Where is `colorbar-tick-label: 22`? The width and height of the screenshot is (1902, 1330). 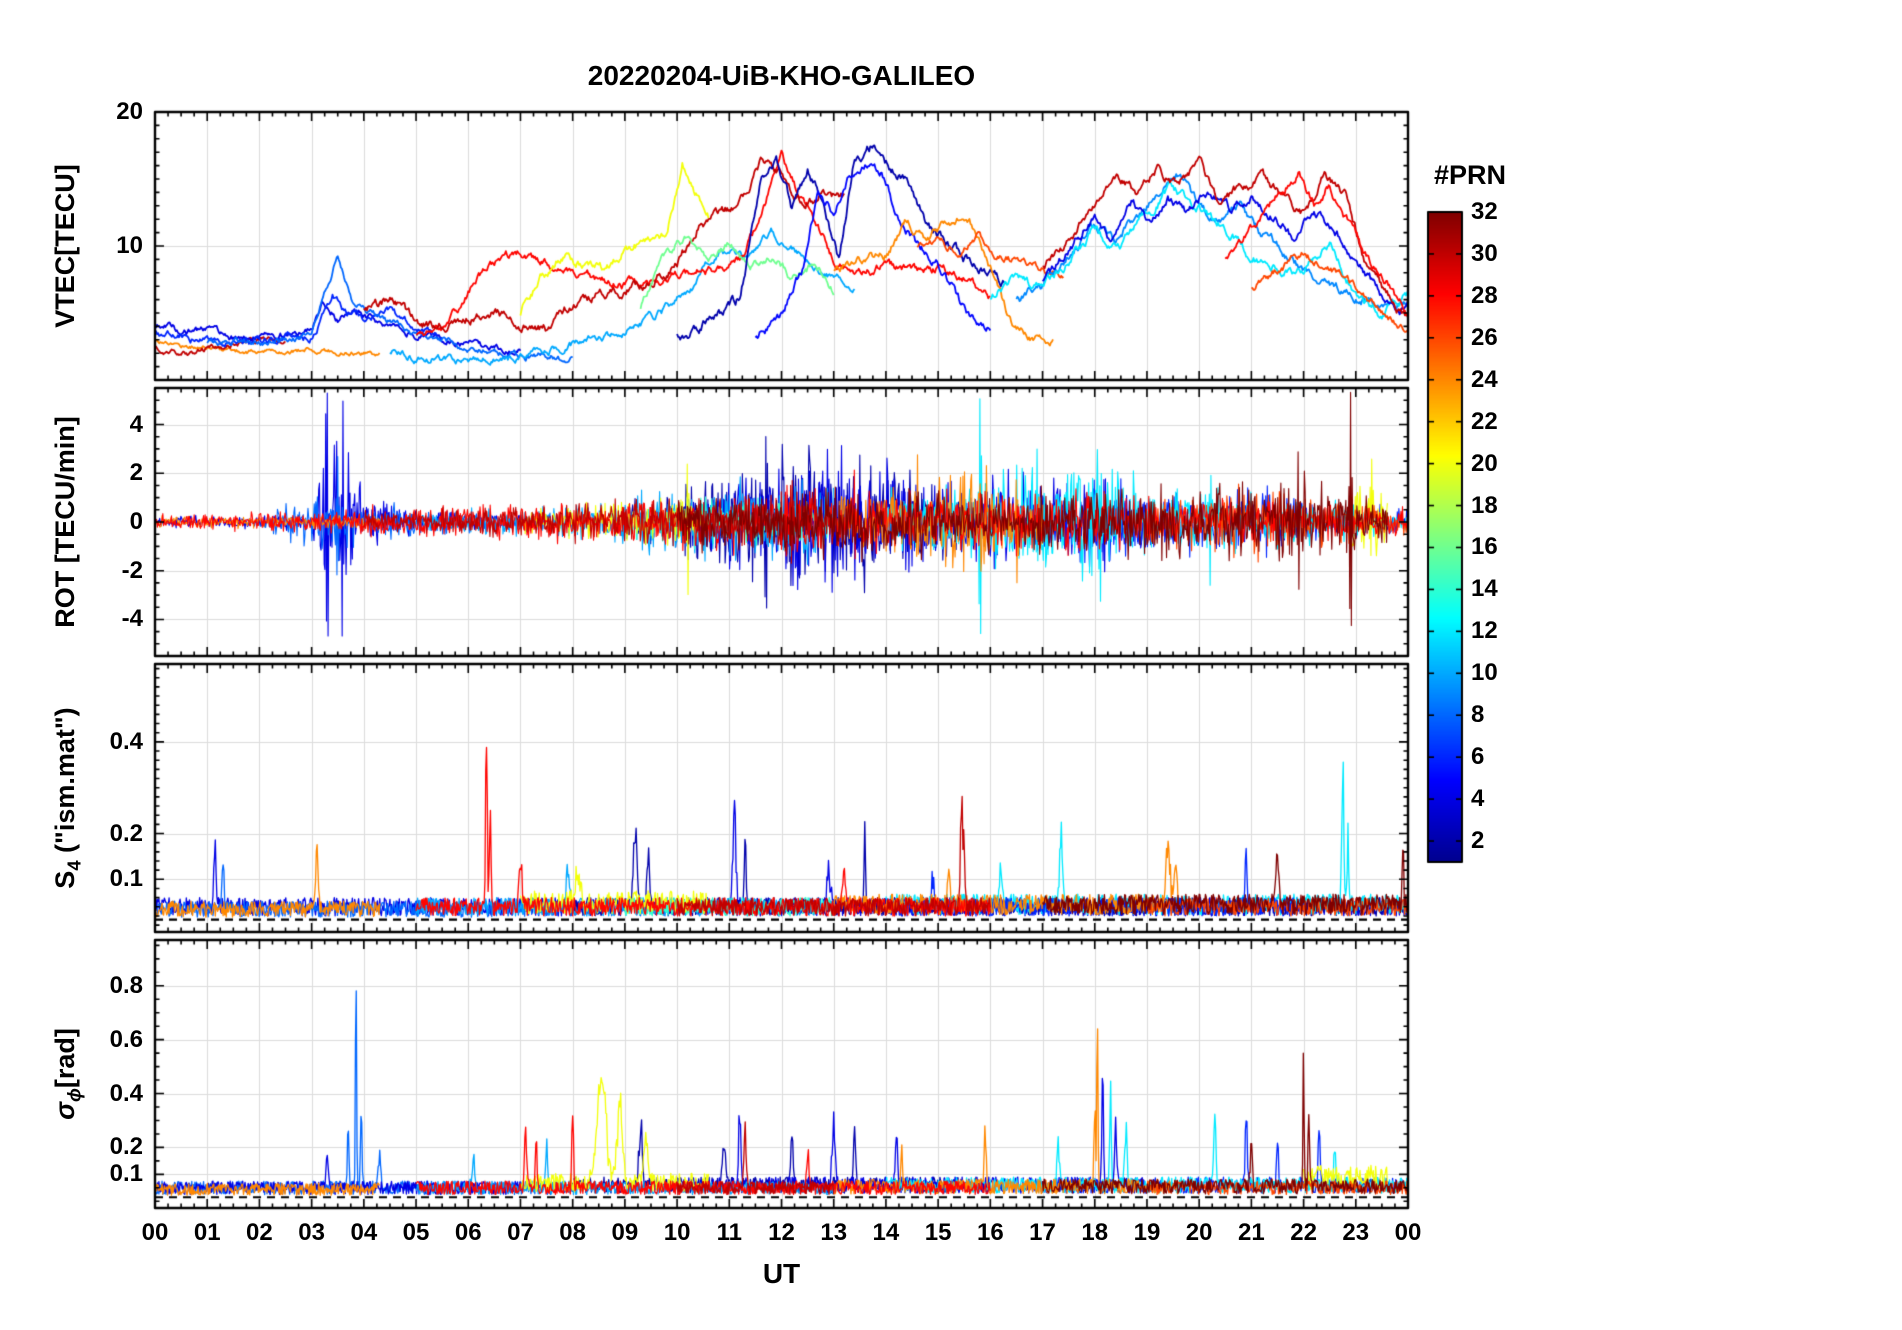 colorbar-tick-label: 22 is located at coordinates (1484, 421).